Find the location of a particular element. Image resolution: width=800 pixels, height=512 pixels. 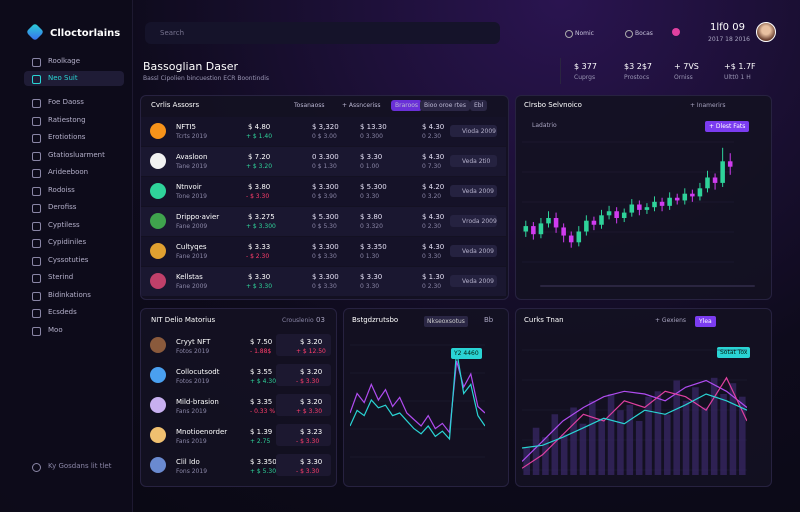

nav-item: Neo Suit is located at coordinates (63, 78).